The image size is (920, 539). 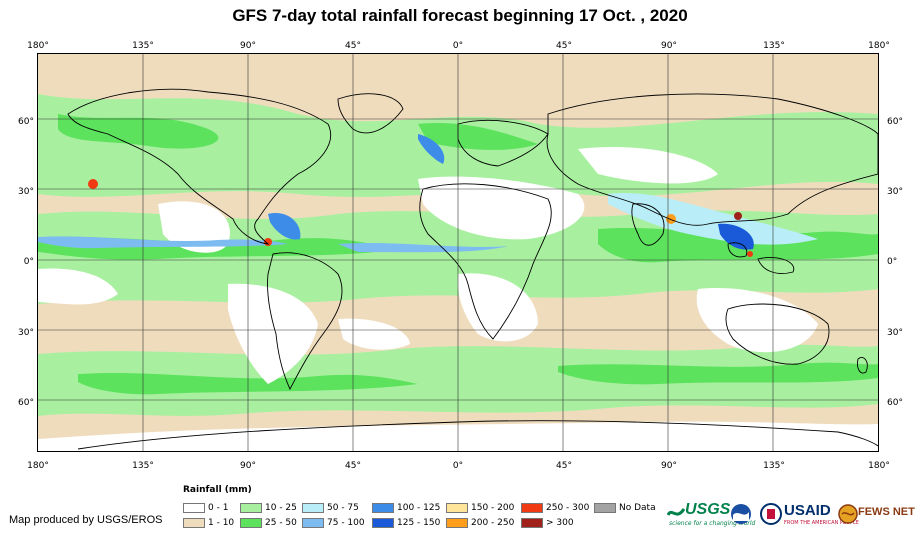 What do you see at coordinates (676, 512) in the screenshot?
I see `usgs-wave-icon` at bounding box center [676, 512].